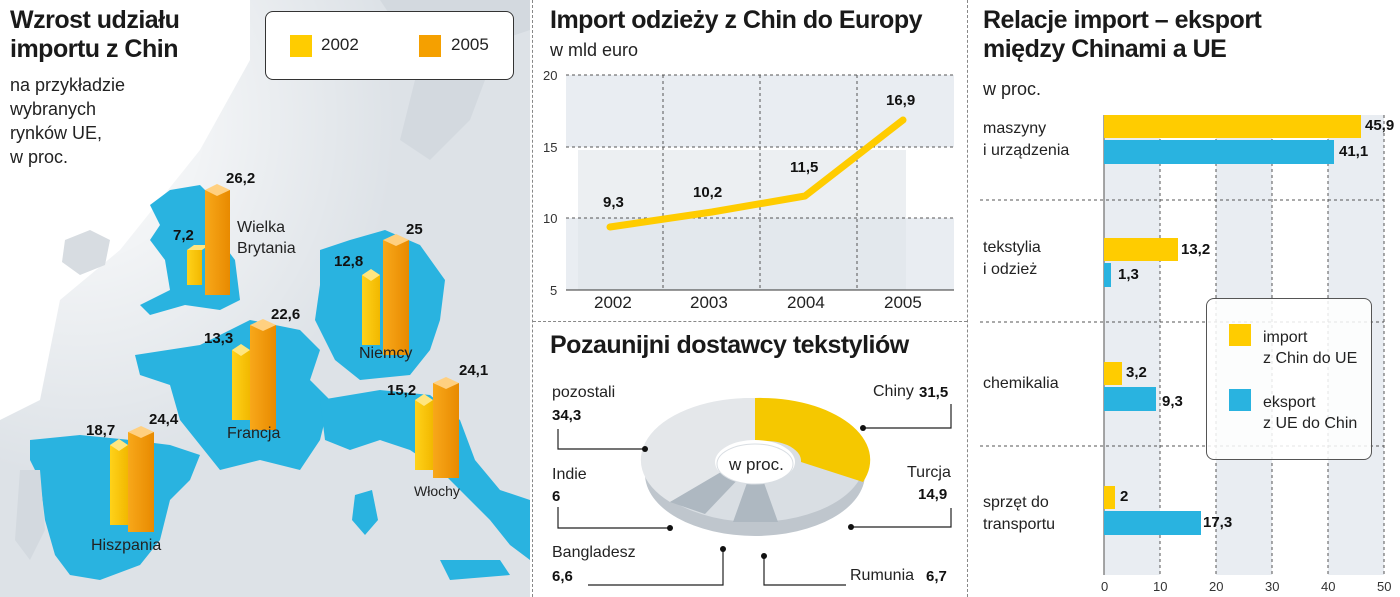  I want to click on x-tick: 20, so click(1216, 586).